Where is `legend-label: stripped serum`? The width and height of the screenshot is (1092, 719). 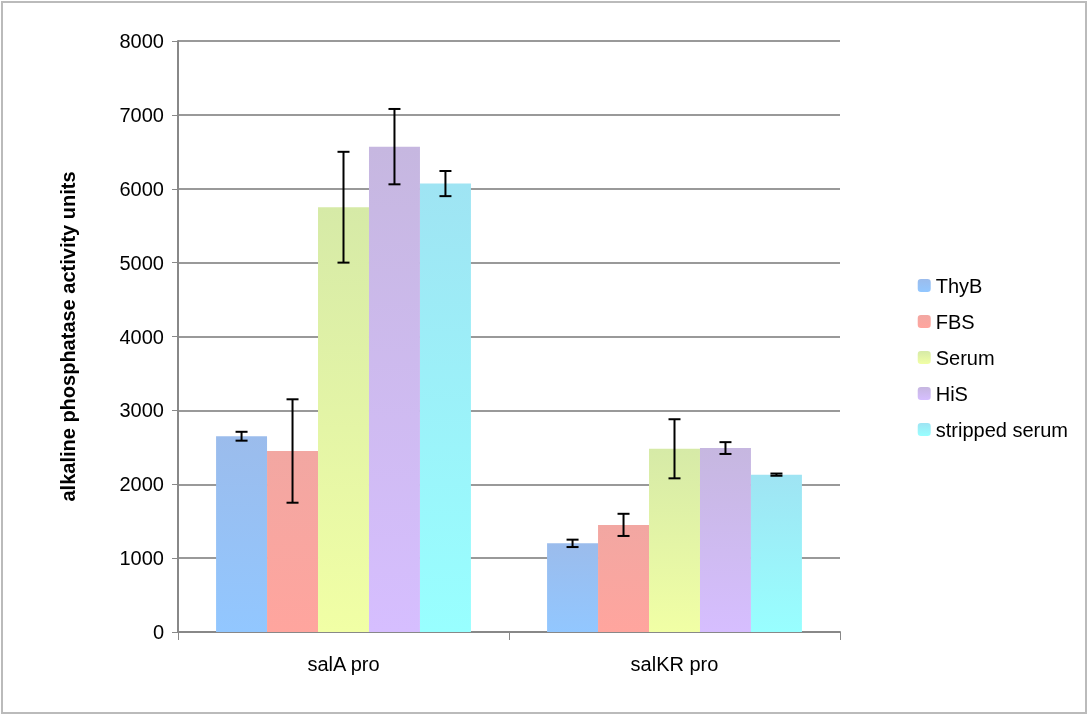
legend-label: stripped serum is located at coordinates (1002, 429).